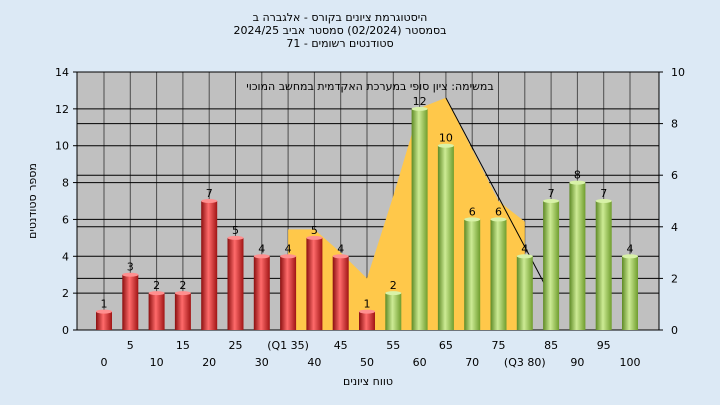 The height and width of the screenshot is (405, 720). I want to click on x-tick-label-lower: 40, so click(314, 362).